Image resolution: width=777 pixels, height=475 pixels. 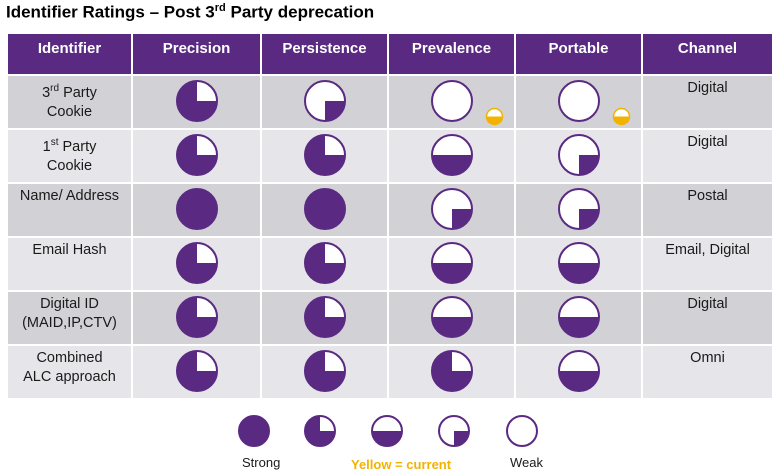 I want to click on identifier-cell: Combined ALC approach, so click(x=69, y=372).